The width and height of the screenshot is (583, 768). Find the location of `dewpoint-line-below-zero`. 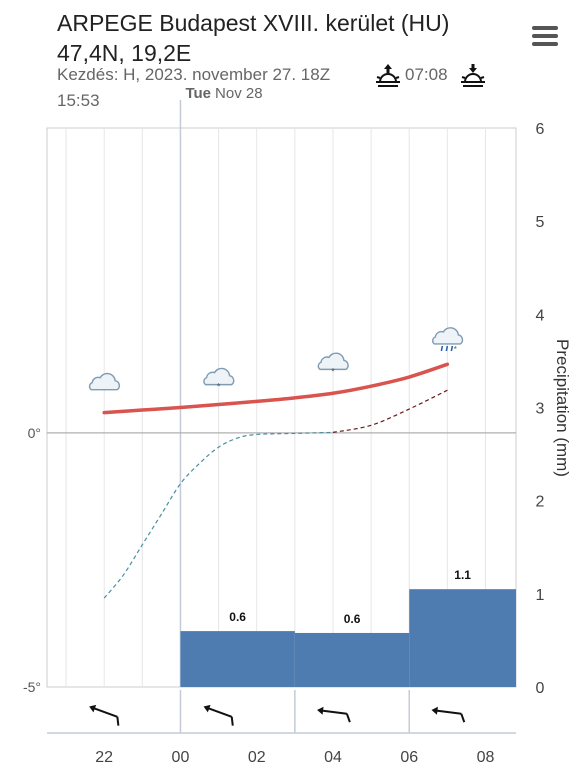

dewpoint-line-below-zero is located at coordinates (218, 515).